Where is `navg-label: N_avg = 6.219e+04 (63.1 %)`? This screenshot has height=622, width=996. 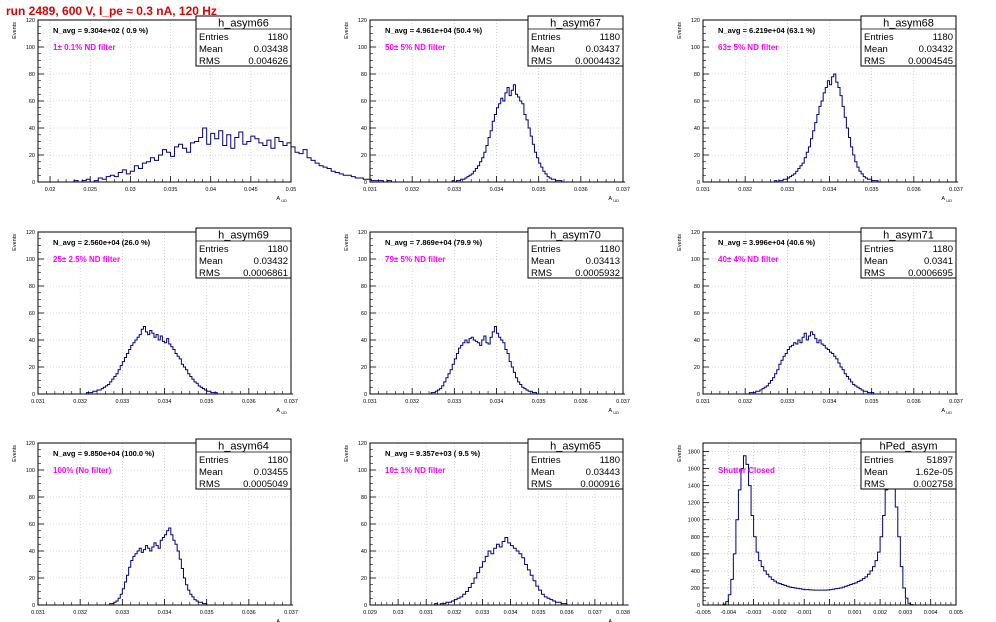 navg-label: N_avg = 6.219e+04 (63.1 %) is located at coordinates (767, 30).